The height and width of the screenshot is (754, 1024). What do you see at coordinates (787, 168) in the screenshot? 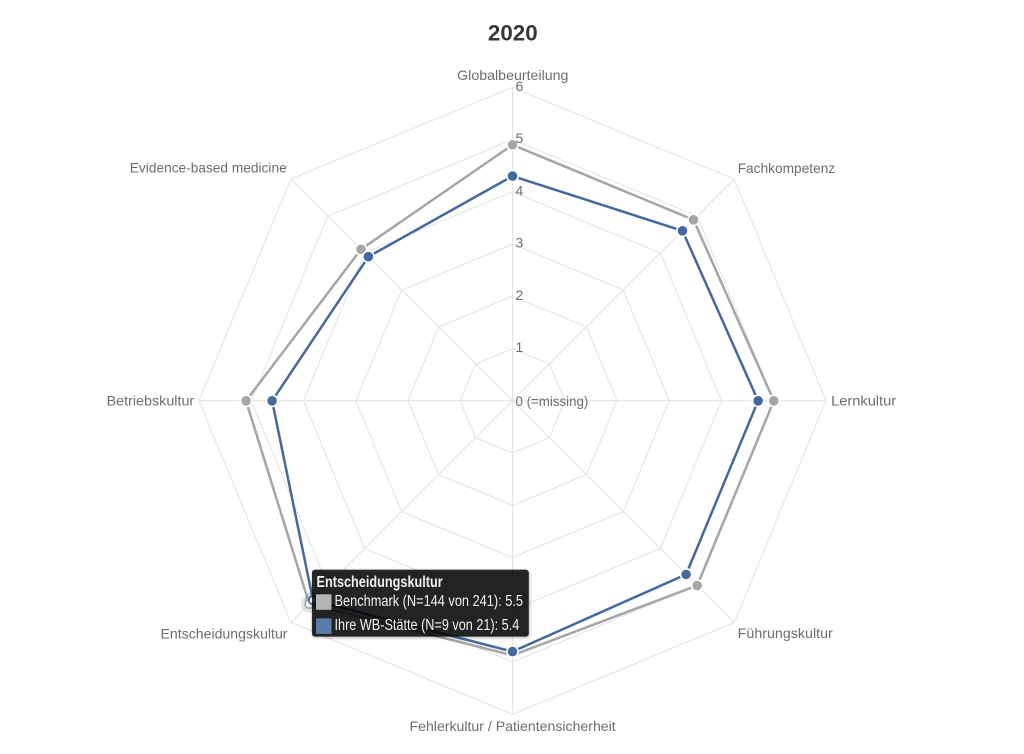
I see `svg-text: Fachkompetenz` at bounding box center [787, 168].